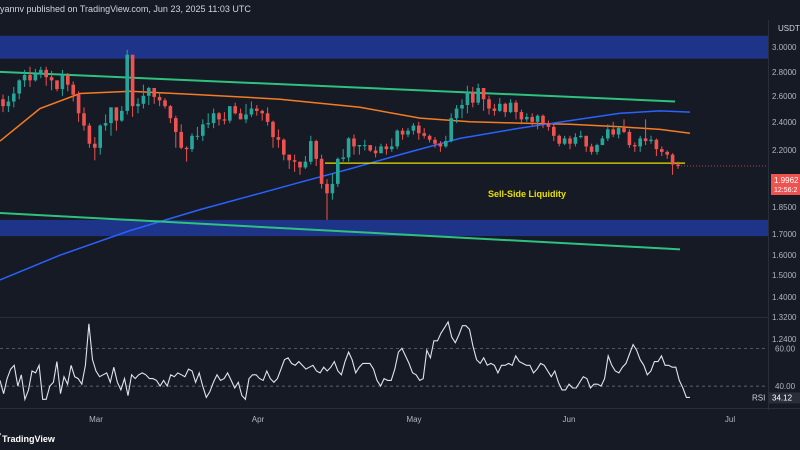  I want to click on sell-side-liquidity-annotation: Sell-Side Liquidity, so click(527, 194).